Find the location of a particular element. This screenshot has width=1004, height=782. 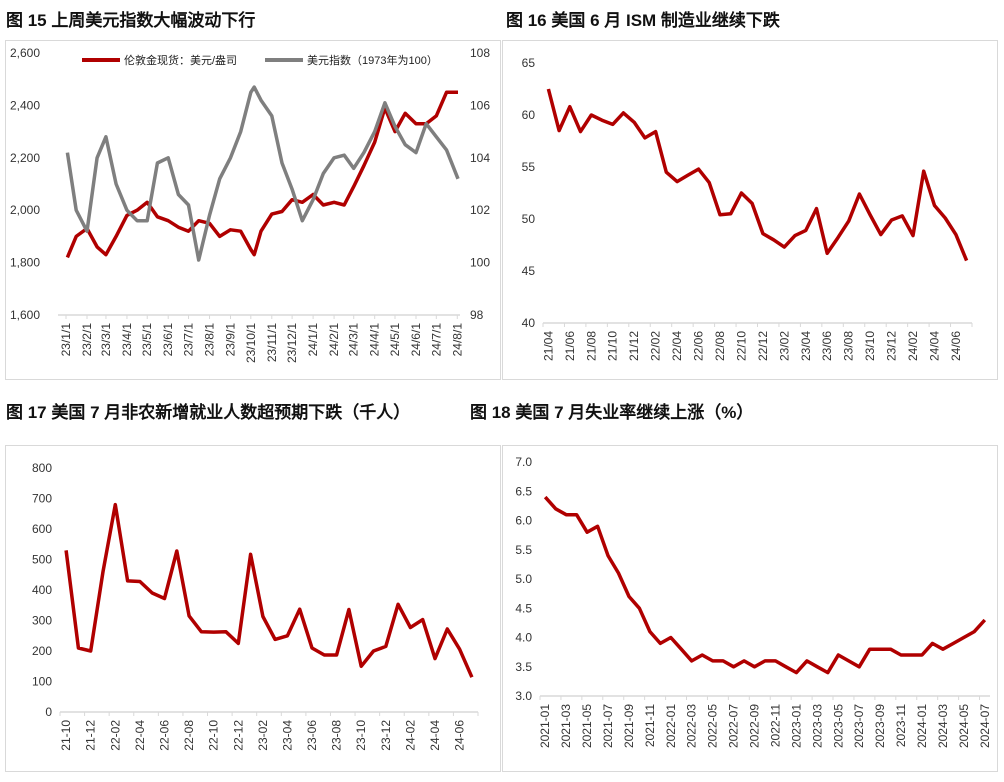

chart-16-y-tick-label: 60 is located at coordinates (529, 115).